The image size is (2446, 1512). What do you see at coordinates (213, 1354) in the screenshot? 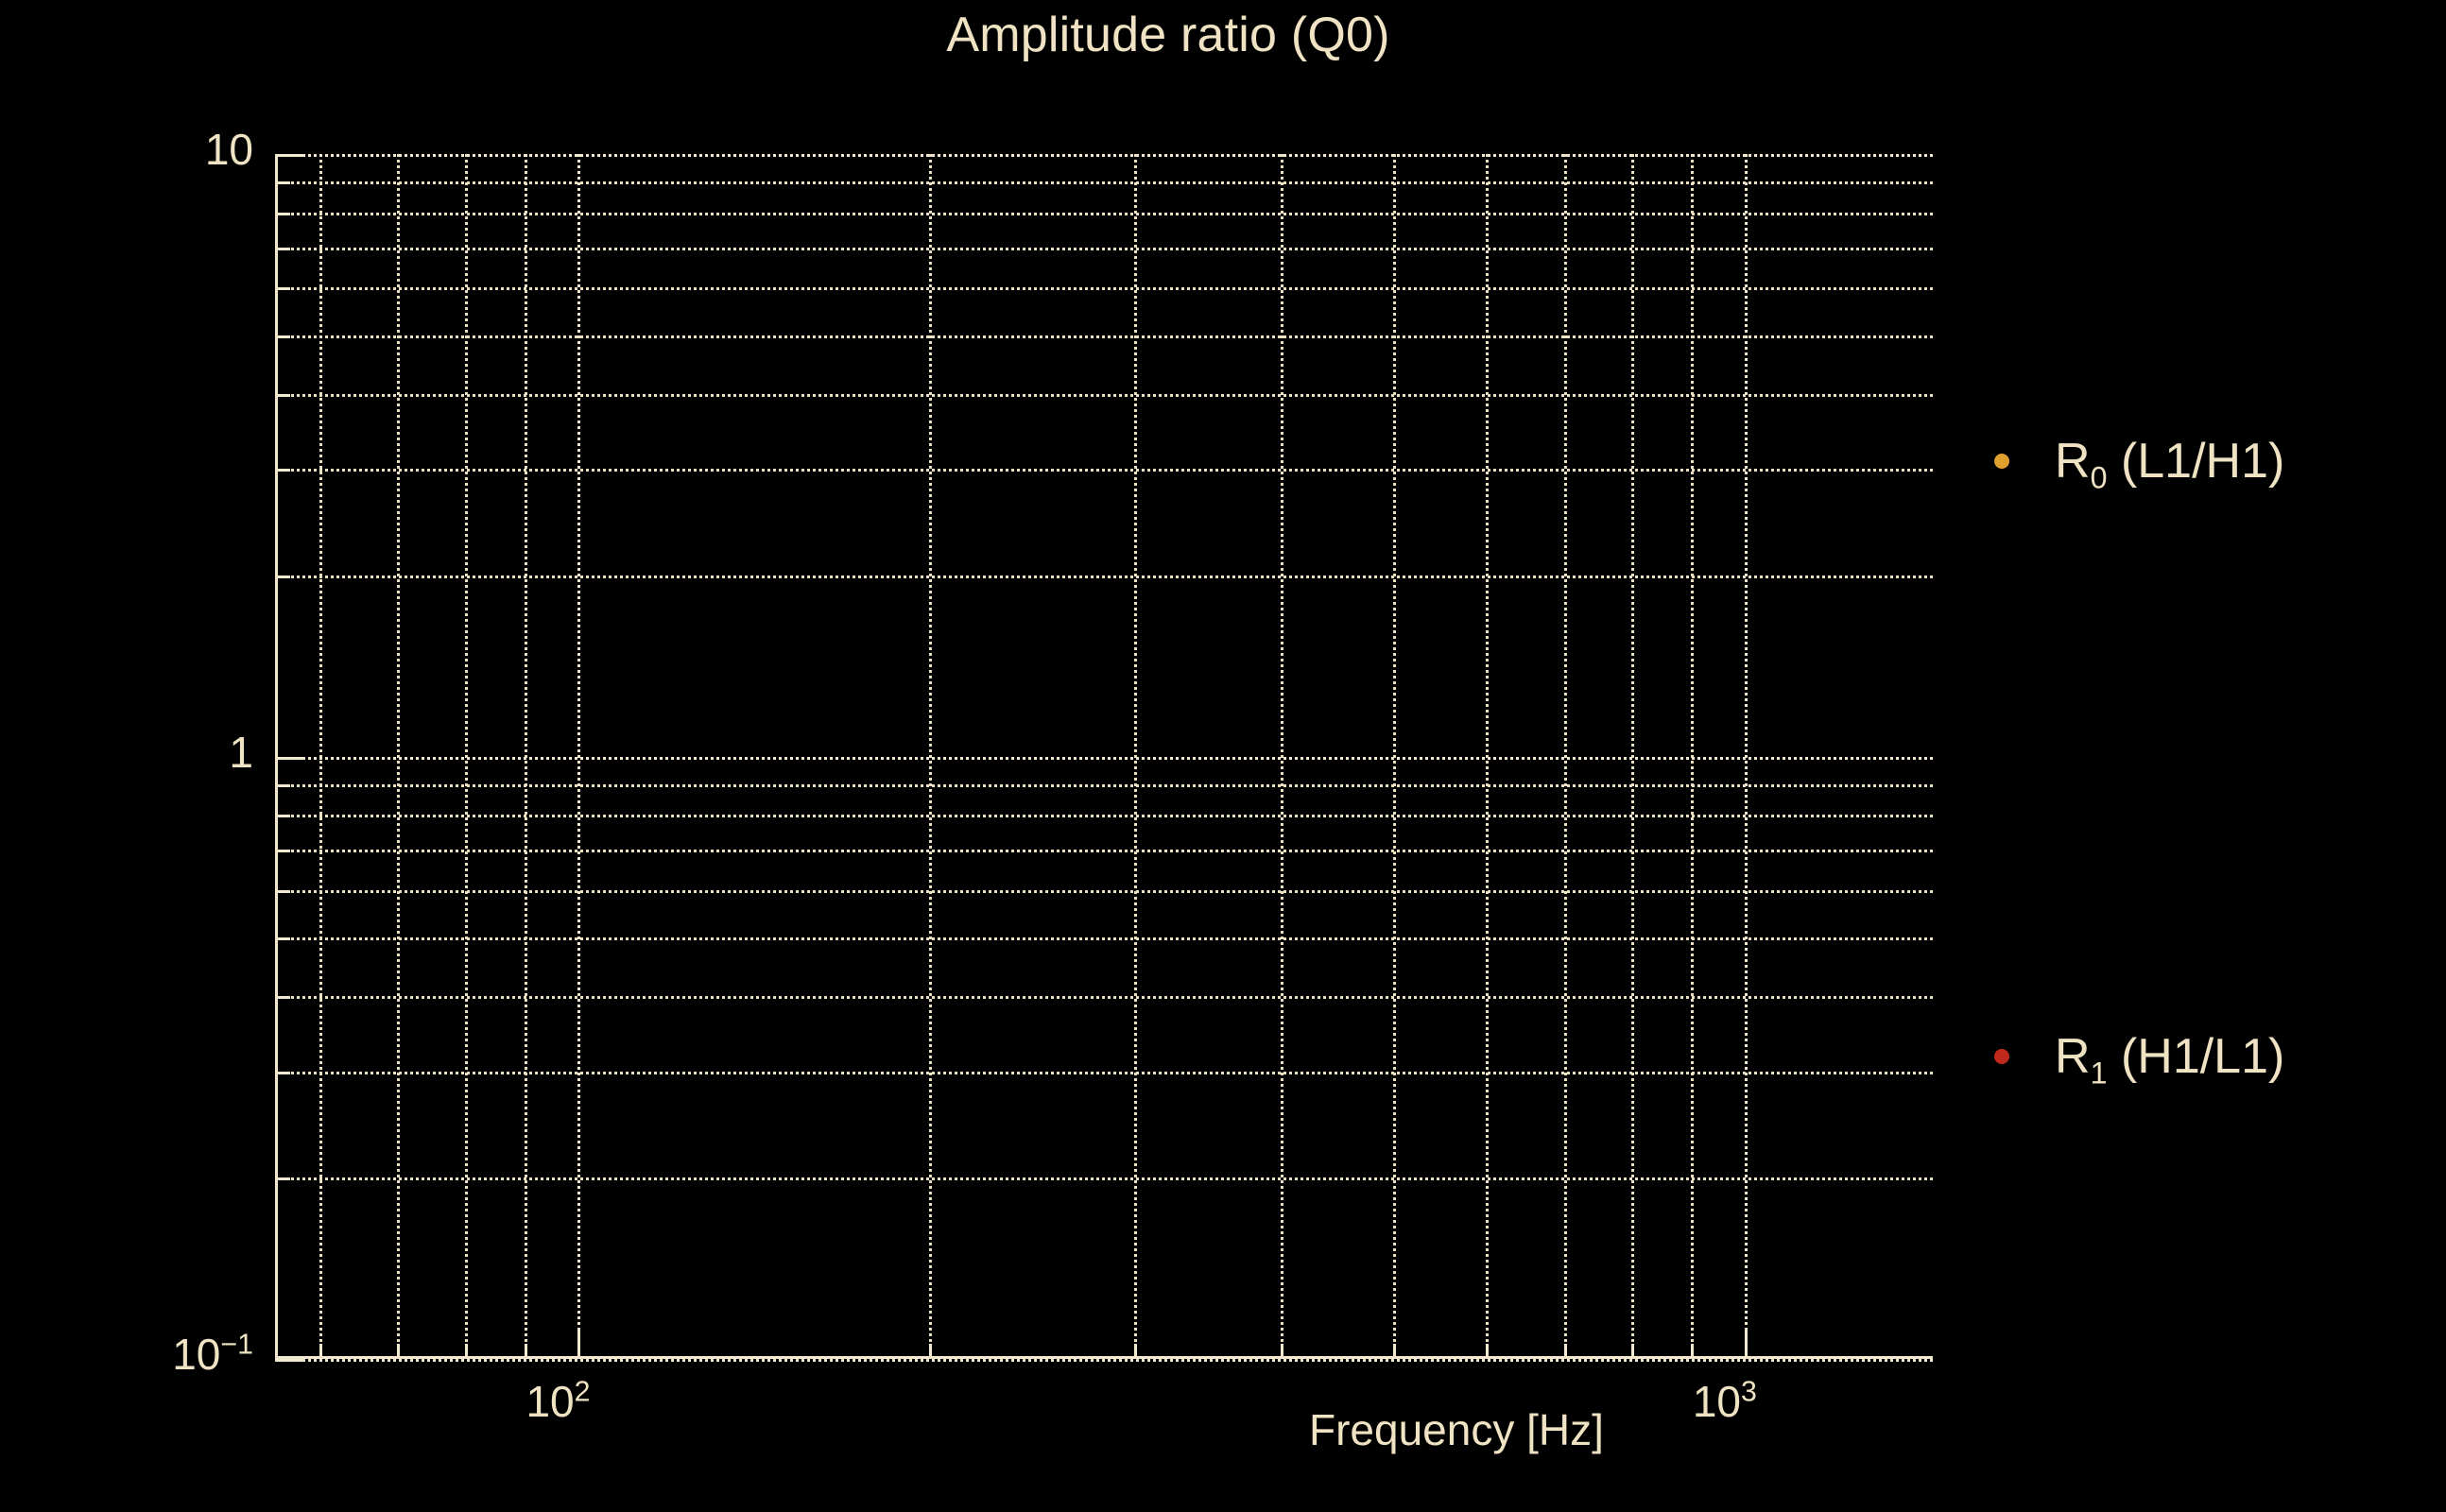
I see `y-tick-label: 10−1` at bounding box center [213, 1354].